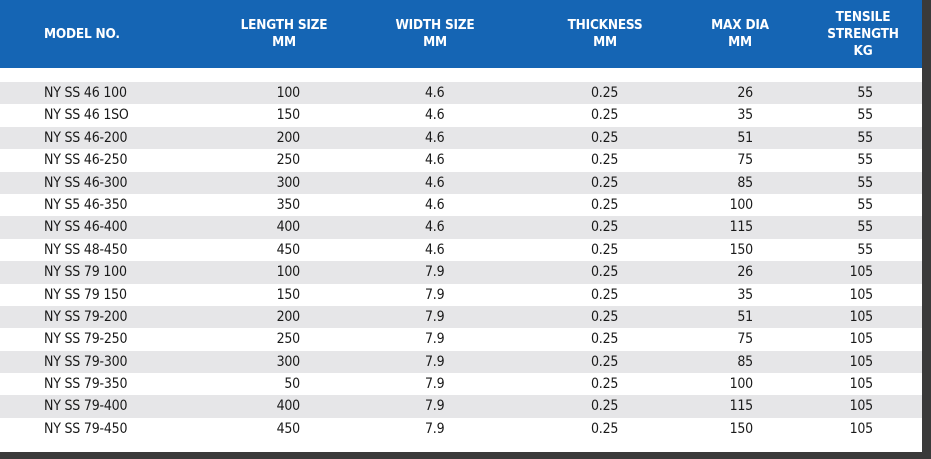  I want to click on table-row: NY SS 79-400 400 7.9 0.25 115 105, so click(461, 406).